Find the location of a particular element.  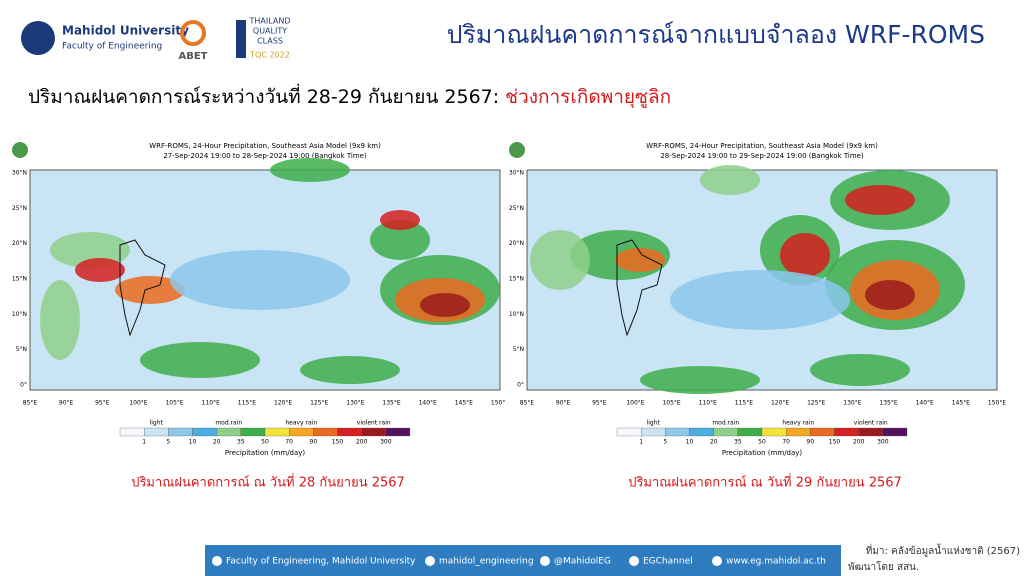

rain-category: mod.rain is located at coordinates (228, 423).